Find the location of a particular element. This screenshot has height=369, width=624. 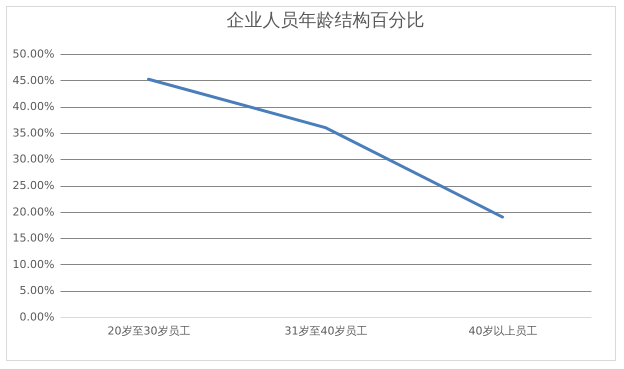

y-tick-label: 35.00% is located at coordinates (33, 133).